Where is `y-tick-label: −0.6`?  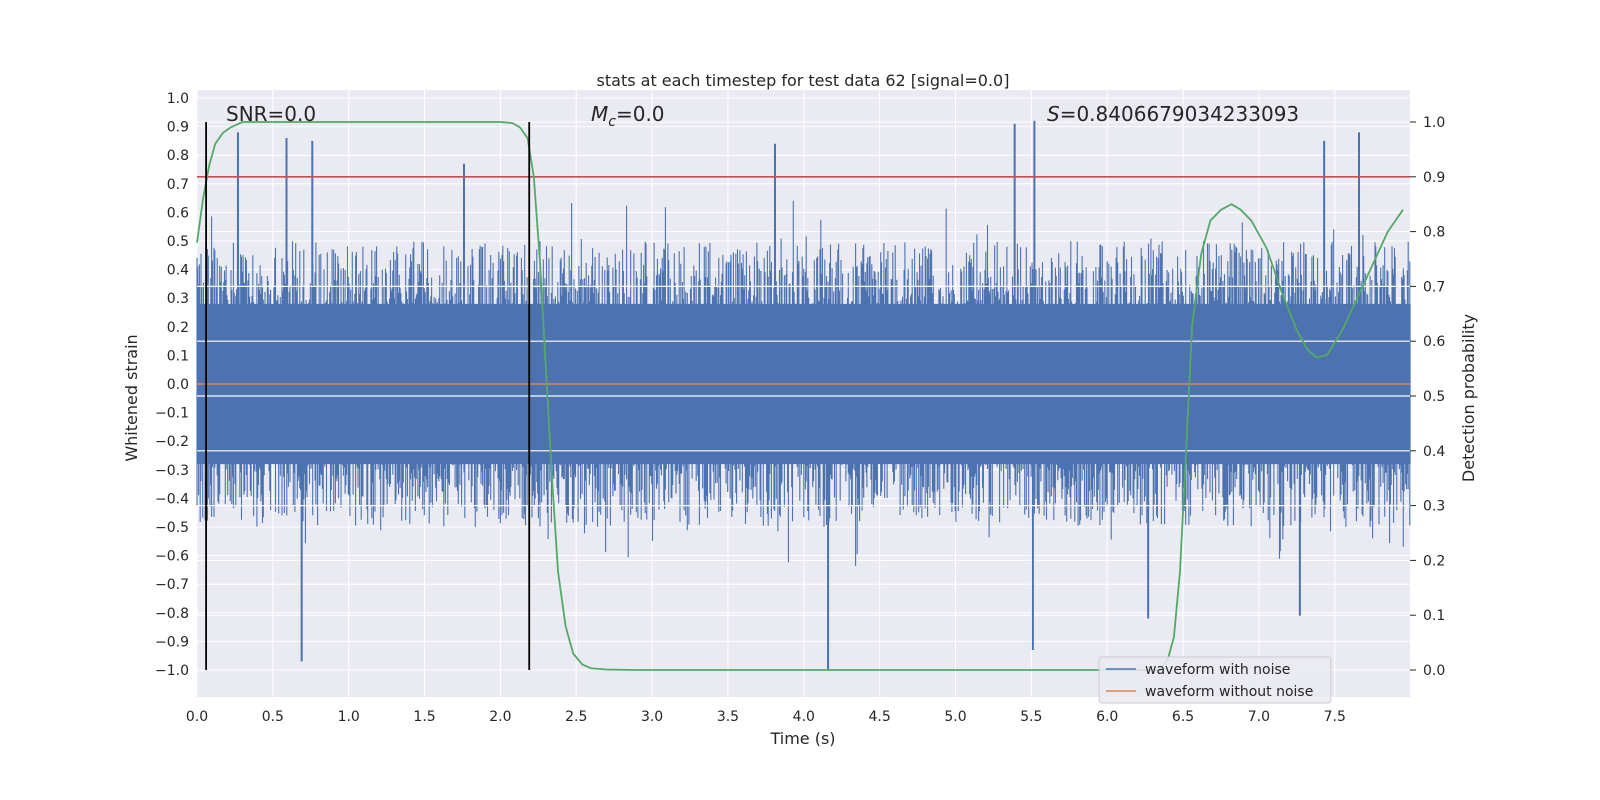 y-tick-label: −0.6 is located at coordinates (172, 557).